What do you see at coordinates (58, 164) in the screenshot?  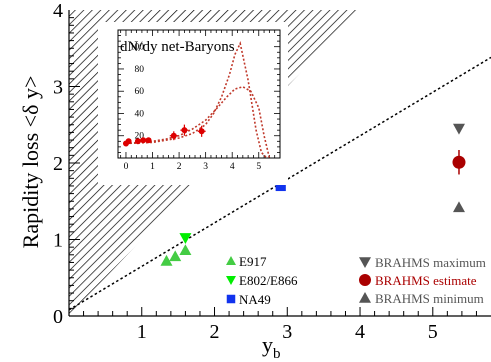 I see `y-tick-label: 2` at bounding box center [58, 164].